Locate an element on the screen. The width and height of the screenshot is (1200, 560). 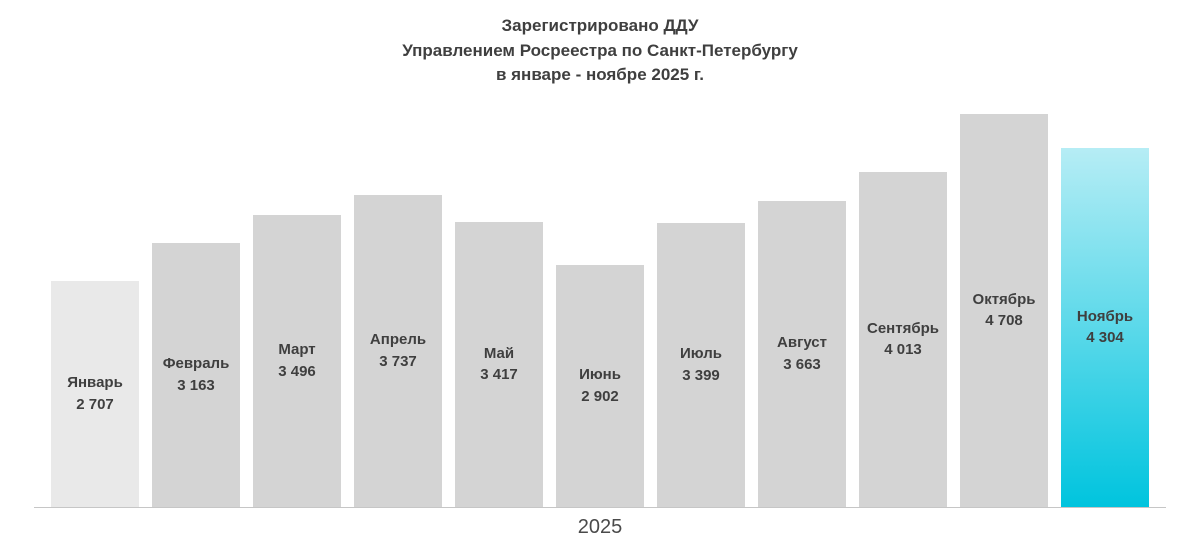
chart-bar-10: Октябрь 4 708 is located at coordinates (1004, 310).